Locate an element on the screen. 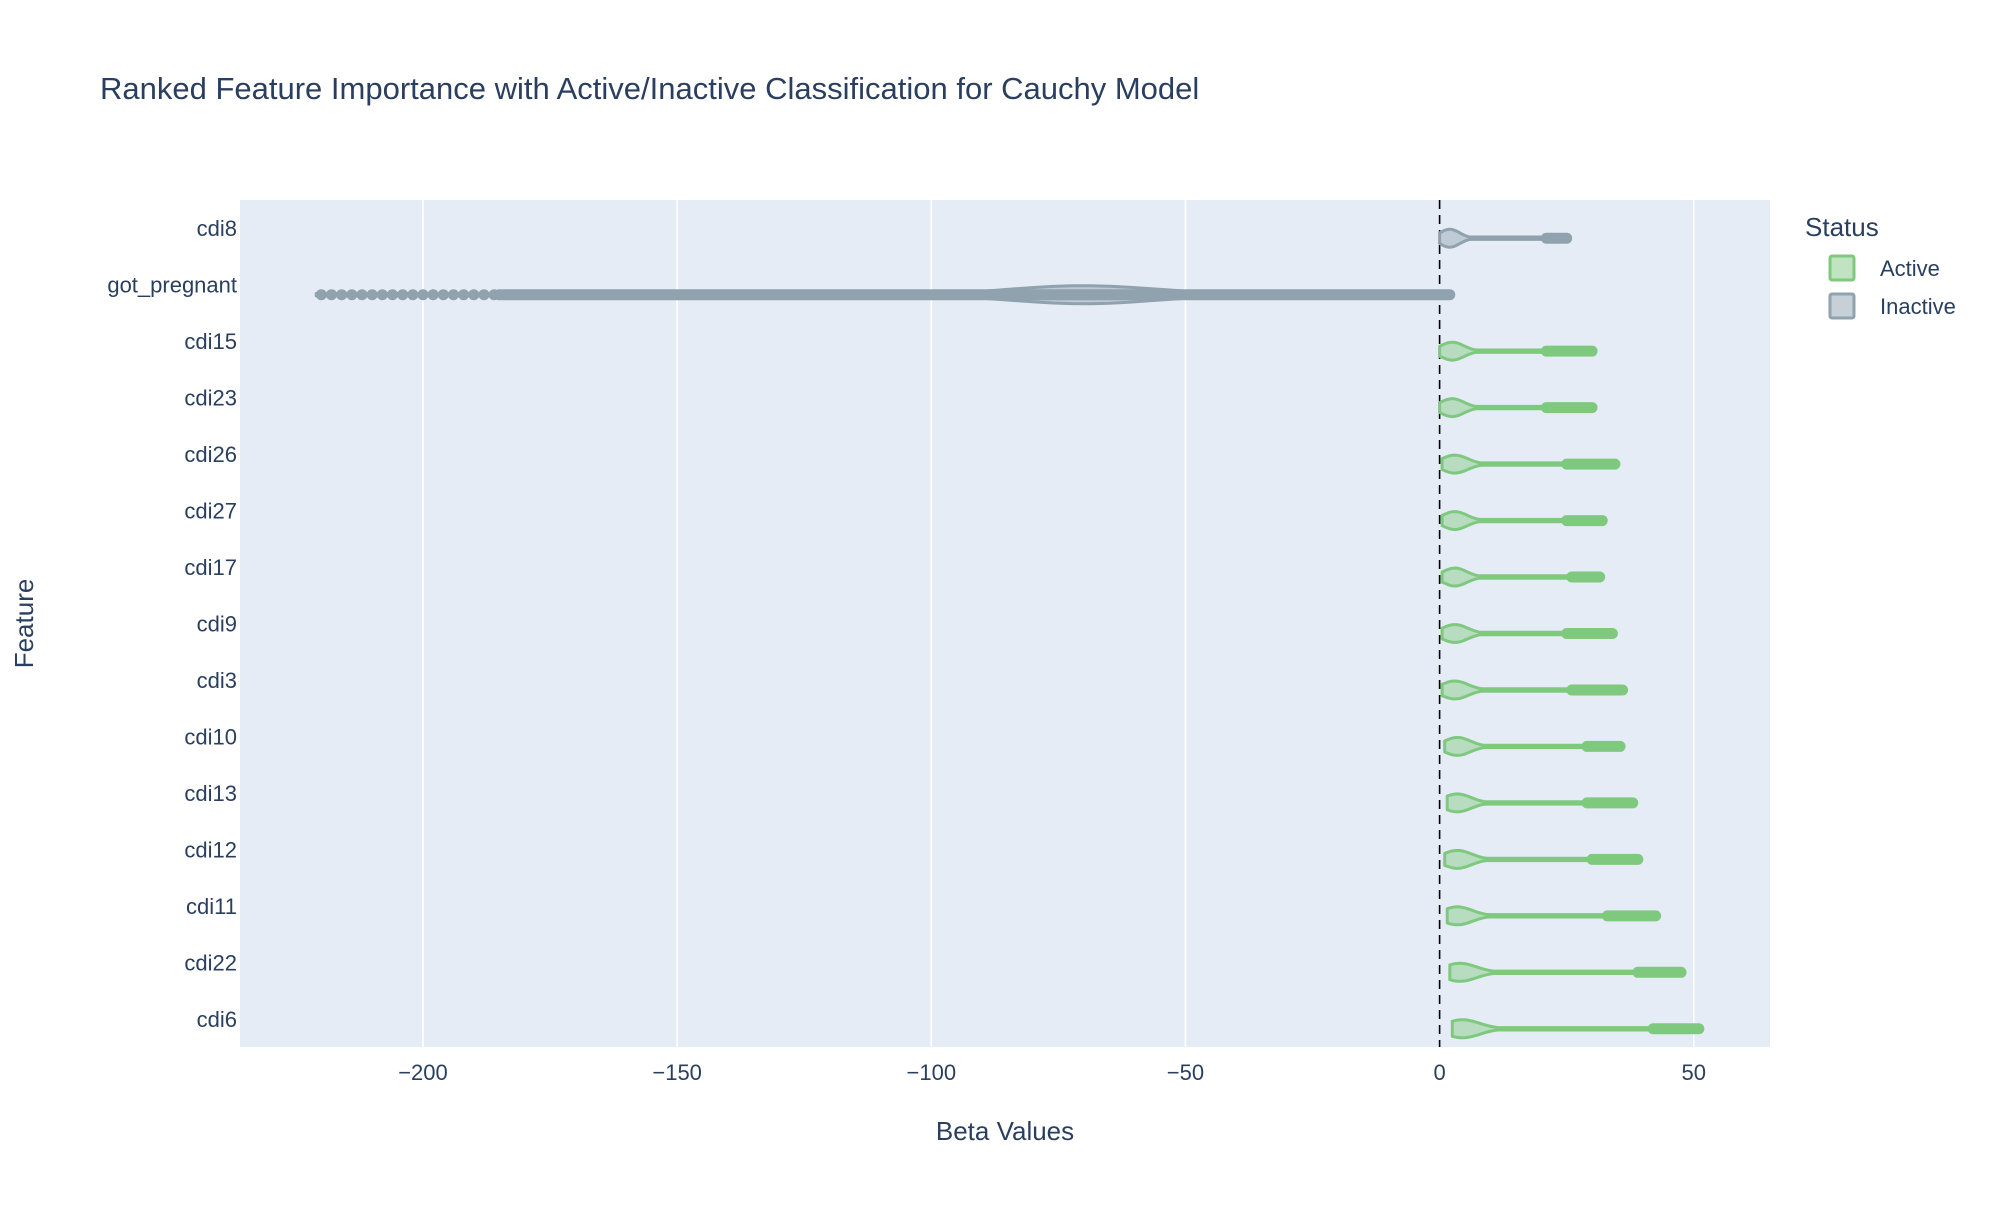 The image size is (2000, 1205). y-tick-label: got_pregnant is located at coordinates (172, 285).